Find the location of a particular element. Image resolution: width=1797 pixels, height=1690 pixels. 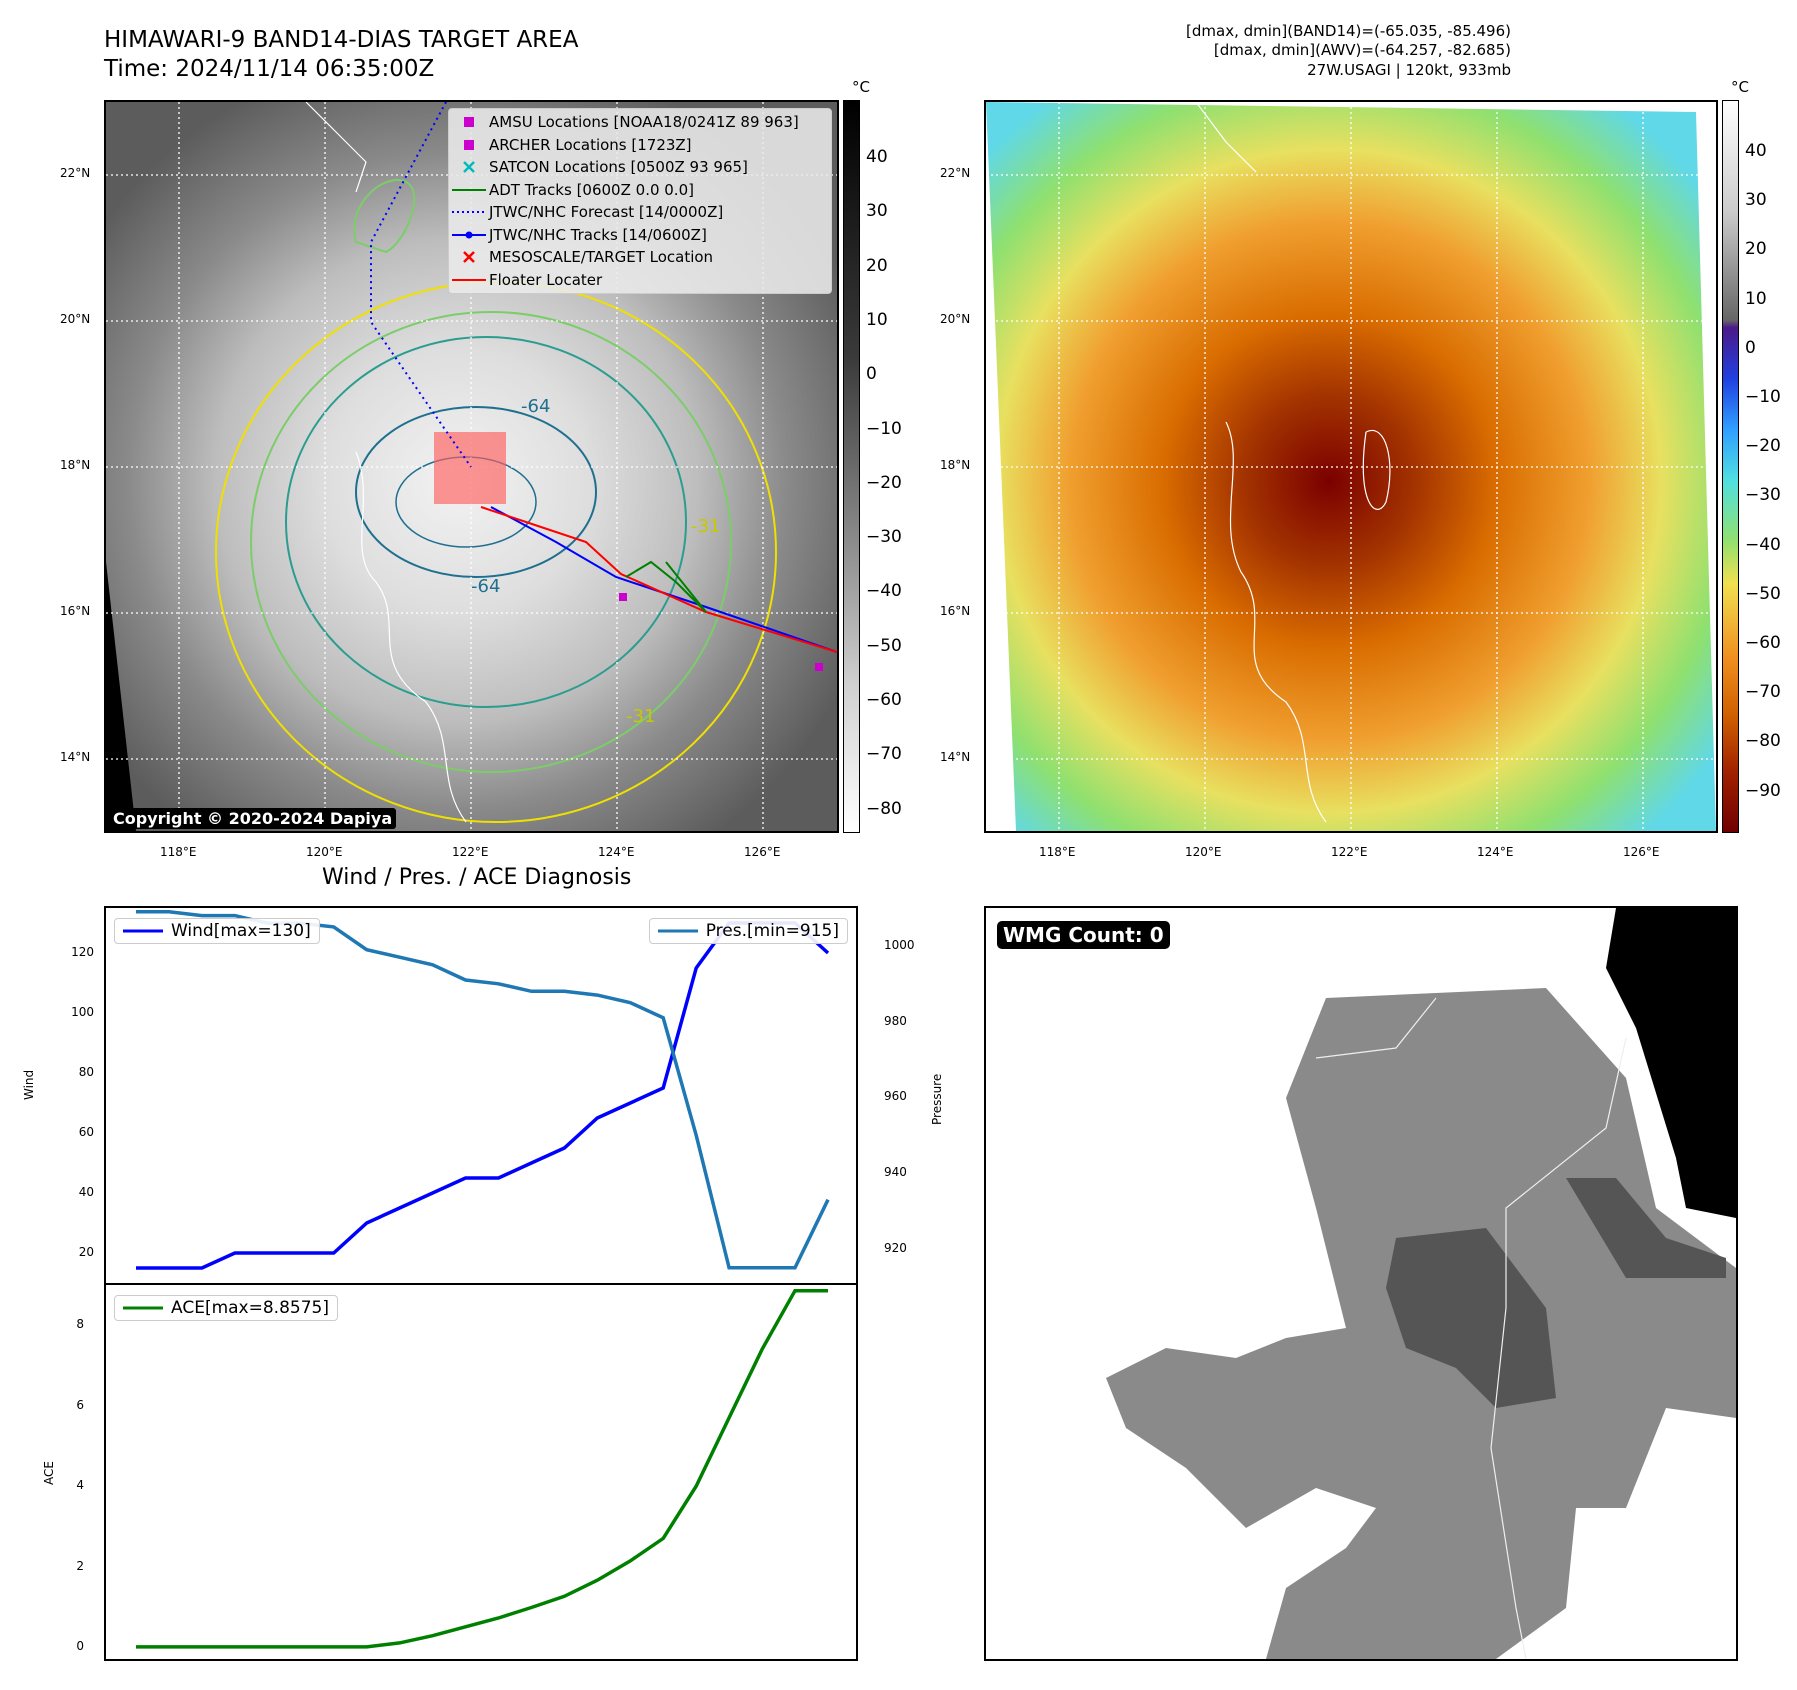

right-colorbar is located at coordinates (1730, 466).